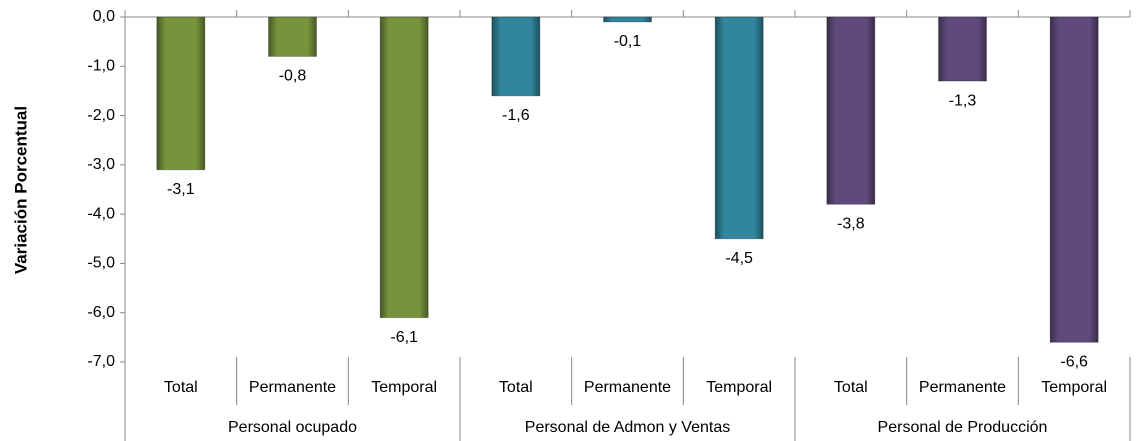 The image size is (1139, 441). I want to click on group-label: Personal ocupado, so click(292, 427).